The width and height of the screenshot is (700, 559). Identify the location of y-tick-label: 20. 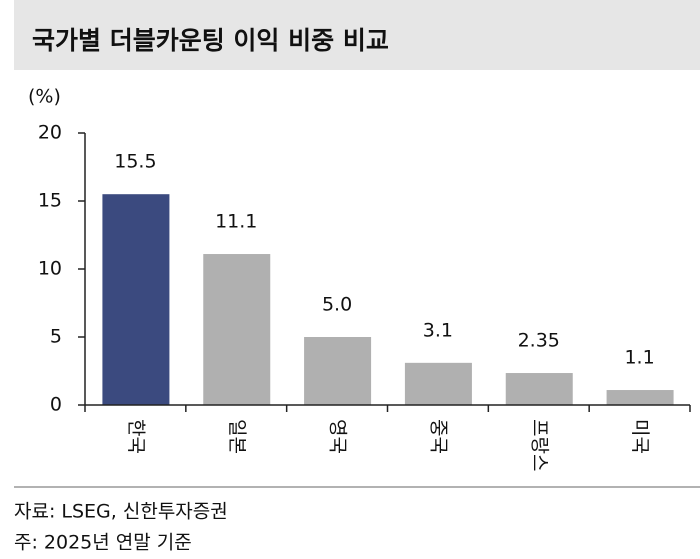
(50, 133).